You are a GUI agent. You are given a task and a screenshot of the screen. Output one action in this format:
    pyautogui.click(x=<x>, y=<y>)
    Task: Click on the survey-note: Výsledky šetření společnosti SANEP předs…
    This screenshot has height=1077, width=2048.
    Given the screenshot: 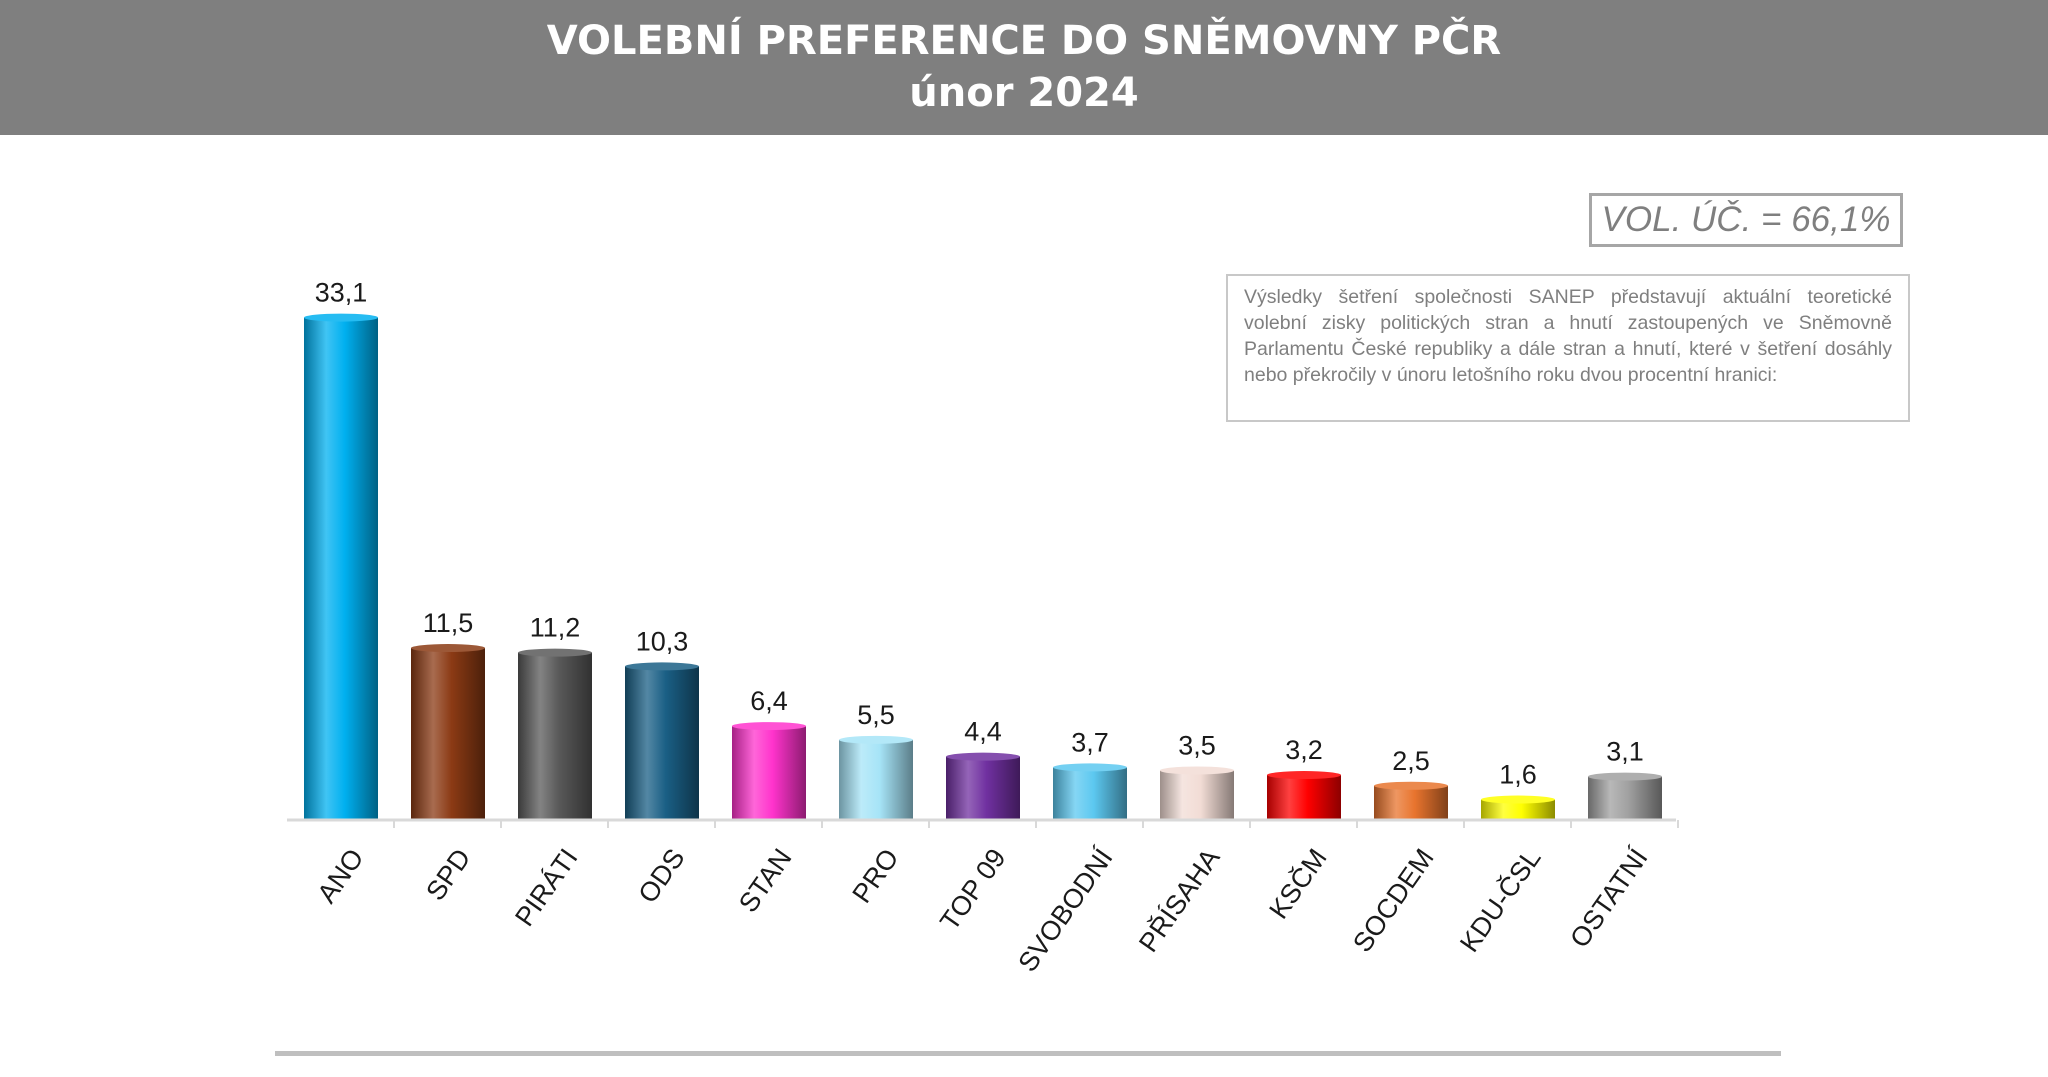 What is the action you would take?
    pyautogui.click(x=1568, y=348)
    